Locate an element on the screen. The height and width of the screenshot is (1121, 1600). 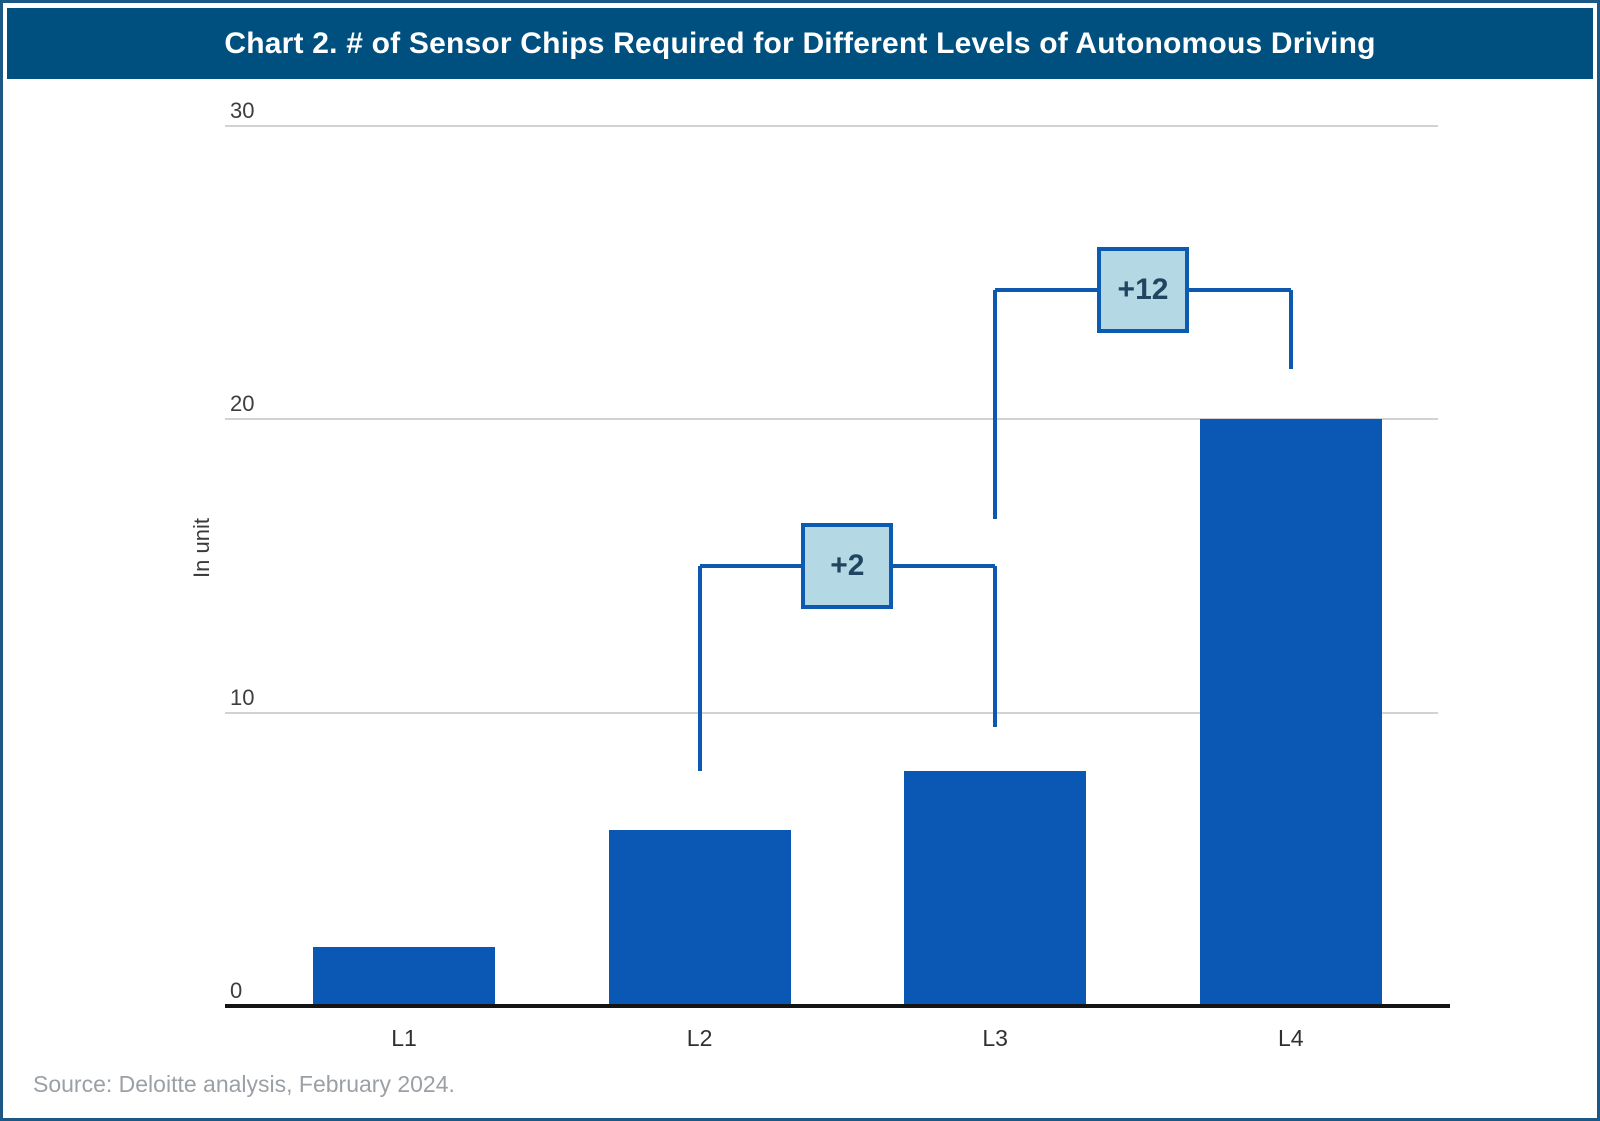
x-axis-label-L2: L2 is located at coordinates (699, 1038).